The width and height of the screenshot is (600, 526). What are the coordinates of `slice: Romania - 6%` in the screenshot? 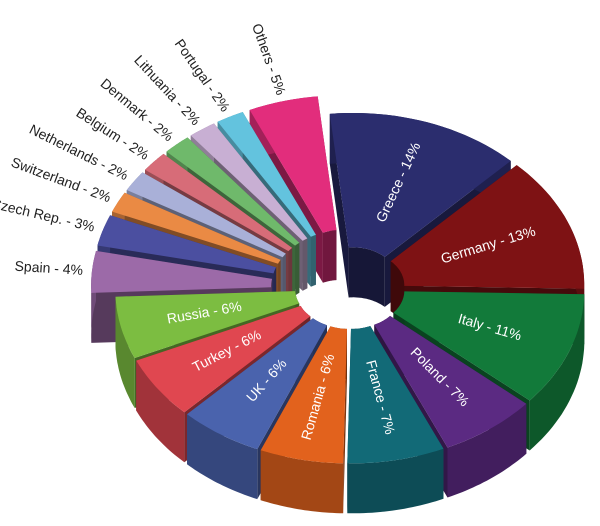 It's located at (303, 420).